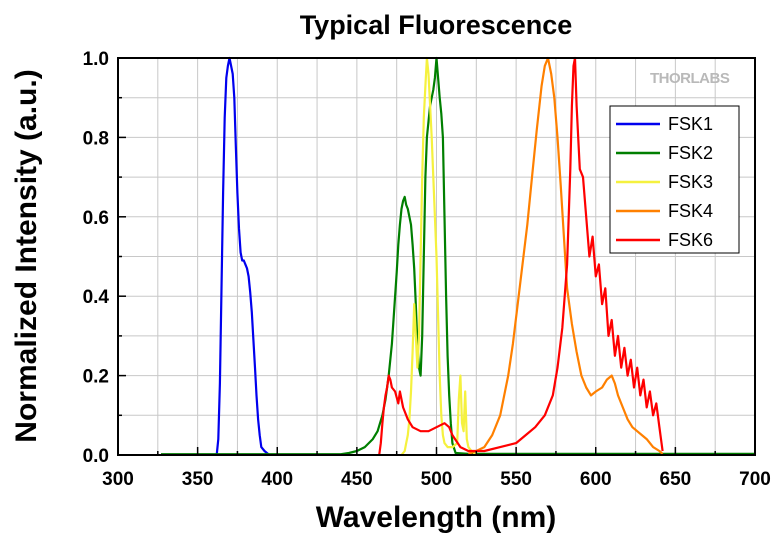 This screenshot has height=537, width=780. Describe the element at coordinates (96, 258) in the screenshot. I see `y-tick-labels: 0.0 0.2 0.4 0.6 0.8 1.0` at that location.